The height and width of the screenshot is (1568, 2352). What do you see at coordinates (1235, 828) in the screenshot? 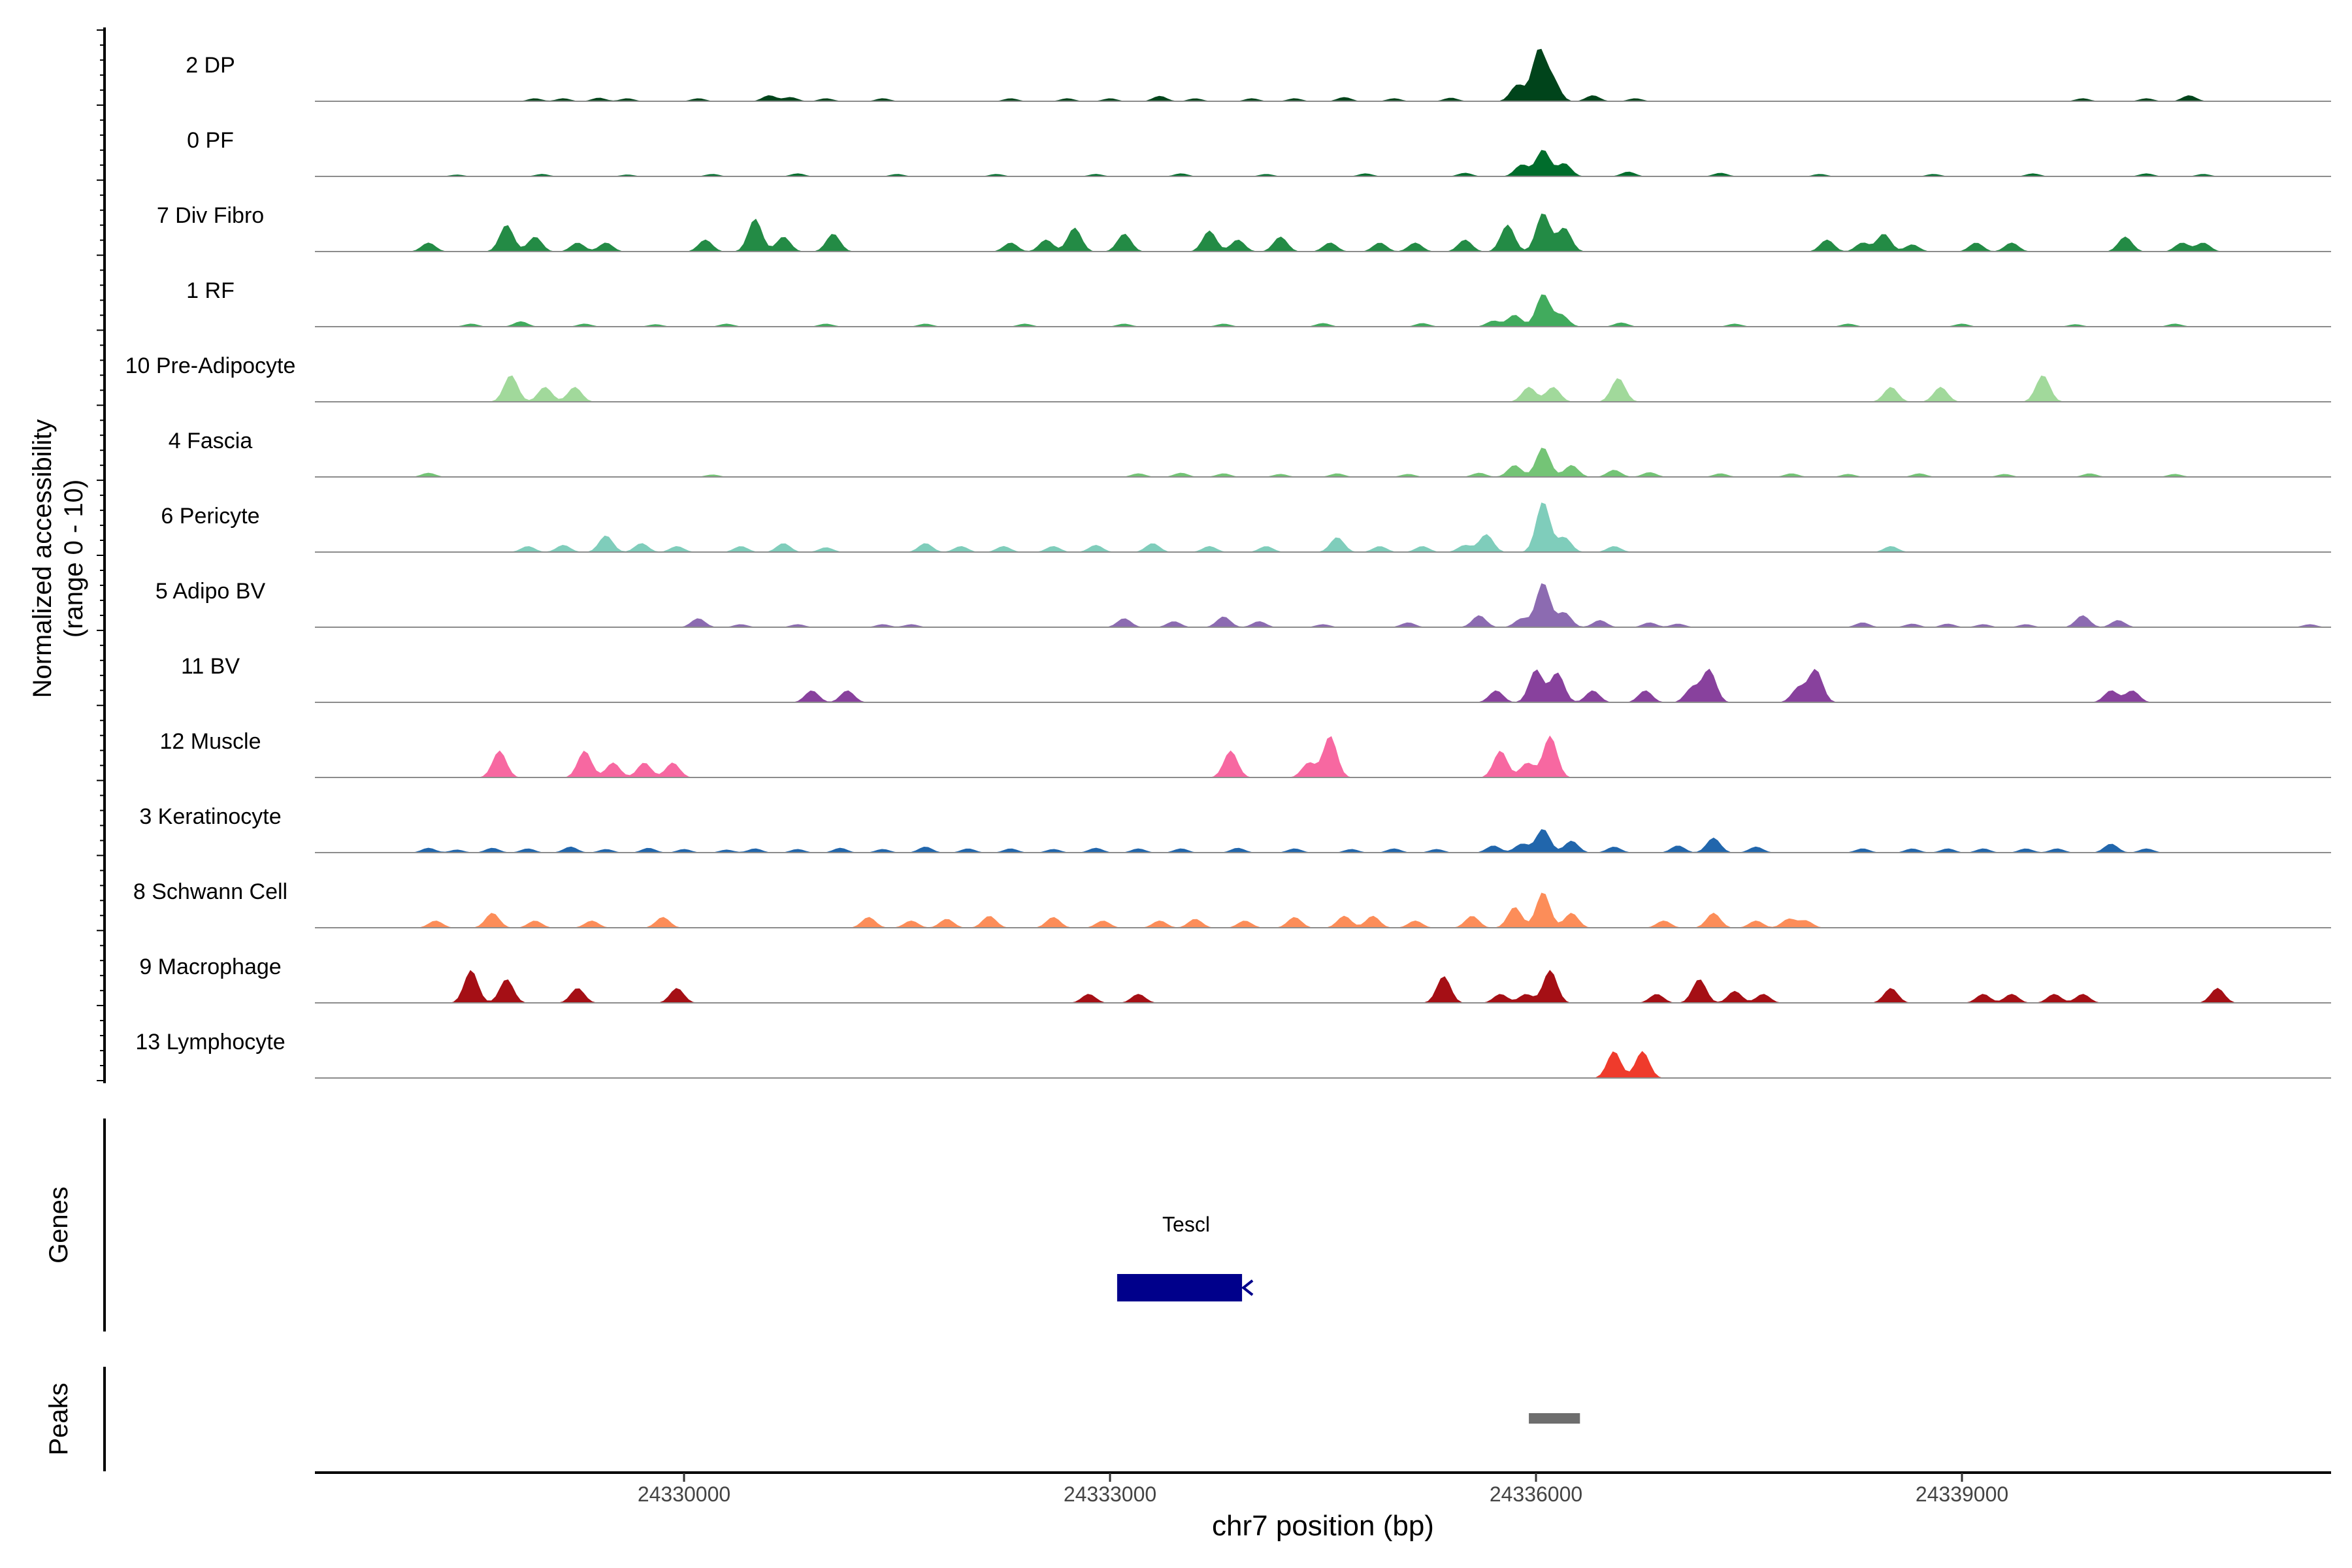
I see `track-10: 3 Keratinocyte` at bounding box center [1235, 828].